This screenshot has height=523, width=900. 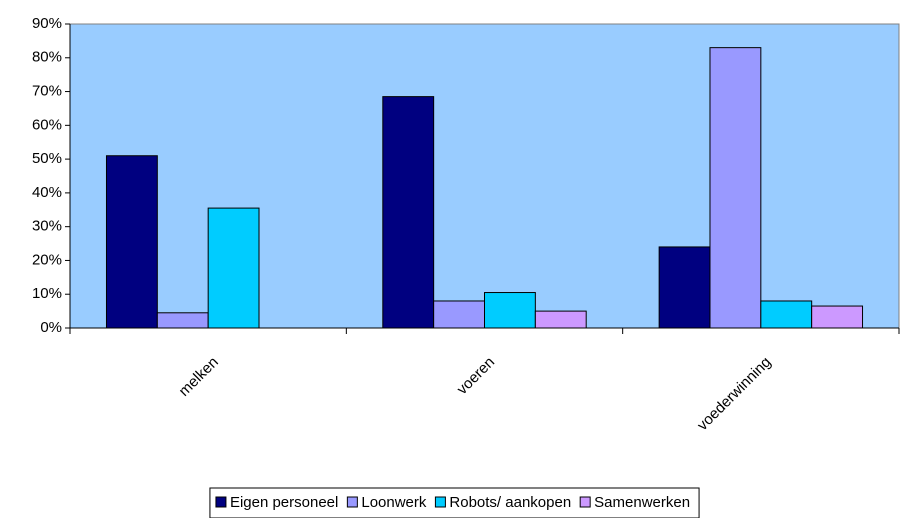 I want to click on legend-label: Loonwerk, so click(x=394, y=502).